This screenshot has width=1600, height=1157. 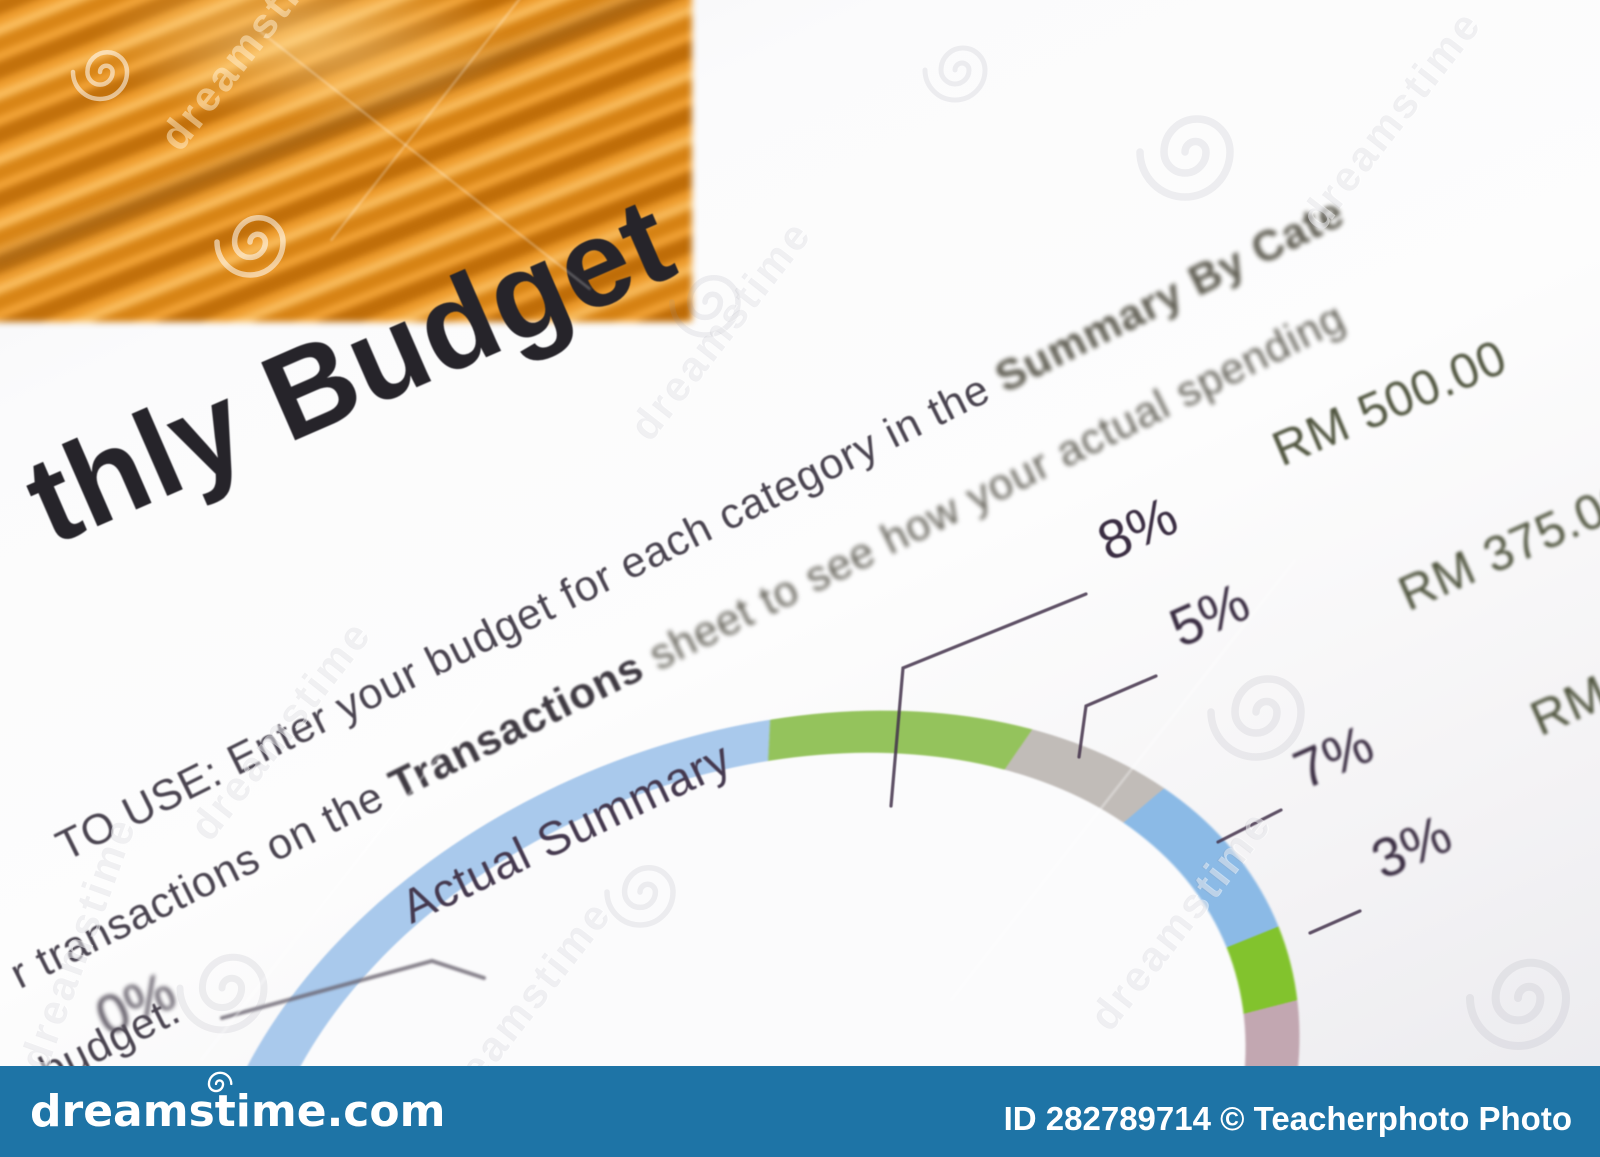 What do you see at coordinates (1249, 826) in the screenshot?
I see `leader-7pct` at bounding box center [1249, 826].